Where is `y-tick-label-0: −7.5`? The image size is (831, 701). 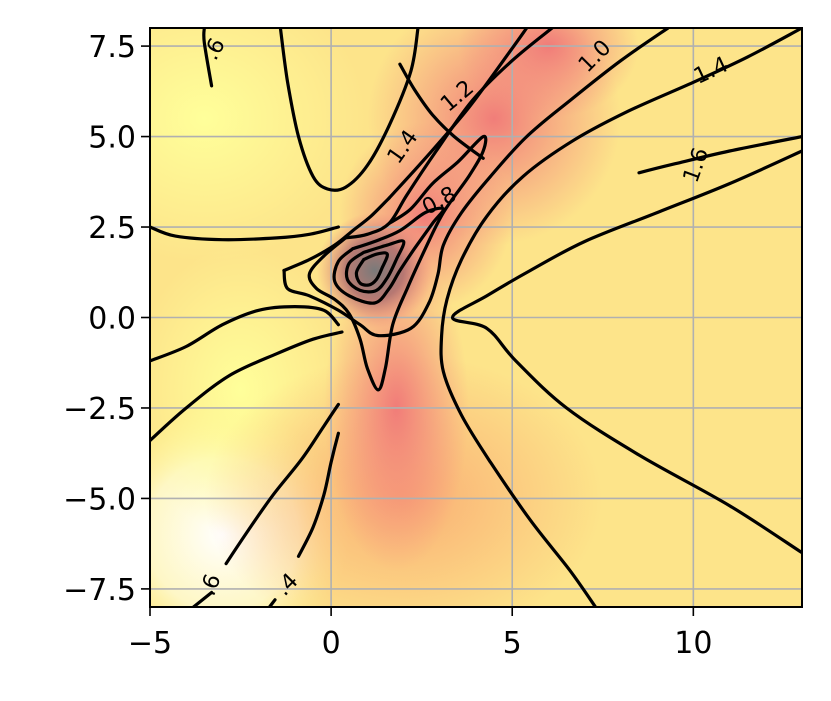
y-tick-label-0: −7.5 is located at coordinates (99, 590).